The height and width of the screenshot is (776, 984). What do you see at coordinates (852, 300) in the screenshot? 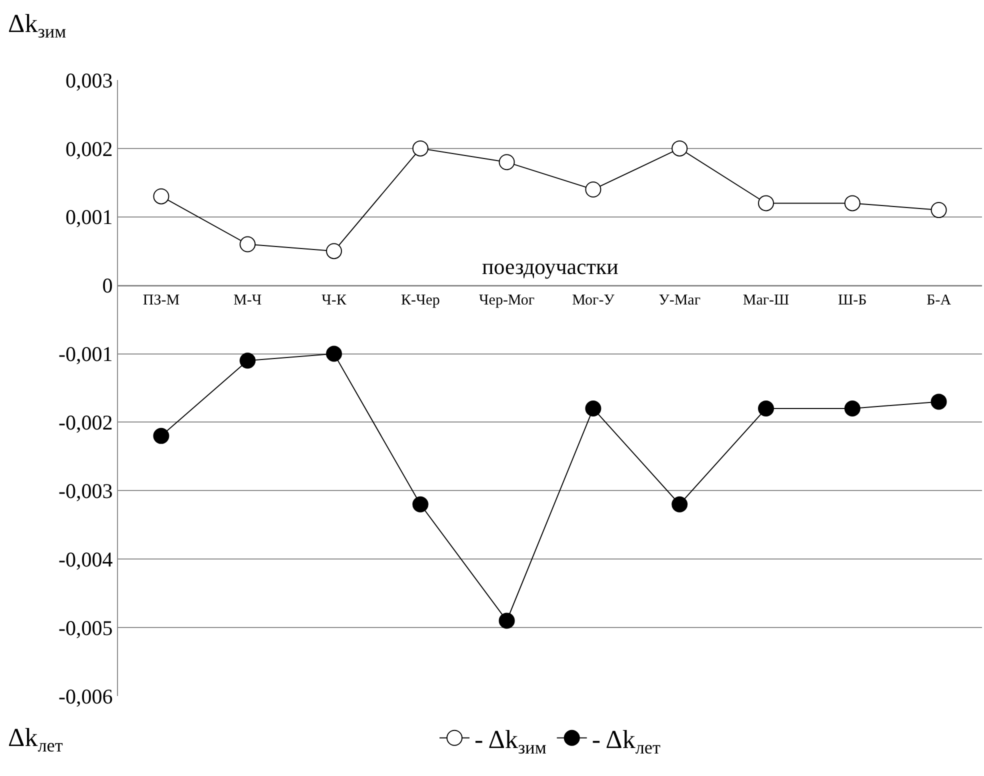
I see `x-tick-label: Ш-Б` at bounding box center [852, 300].